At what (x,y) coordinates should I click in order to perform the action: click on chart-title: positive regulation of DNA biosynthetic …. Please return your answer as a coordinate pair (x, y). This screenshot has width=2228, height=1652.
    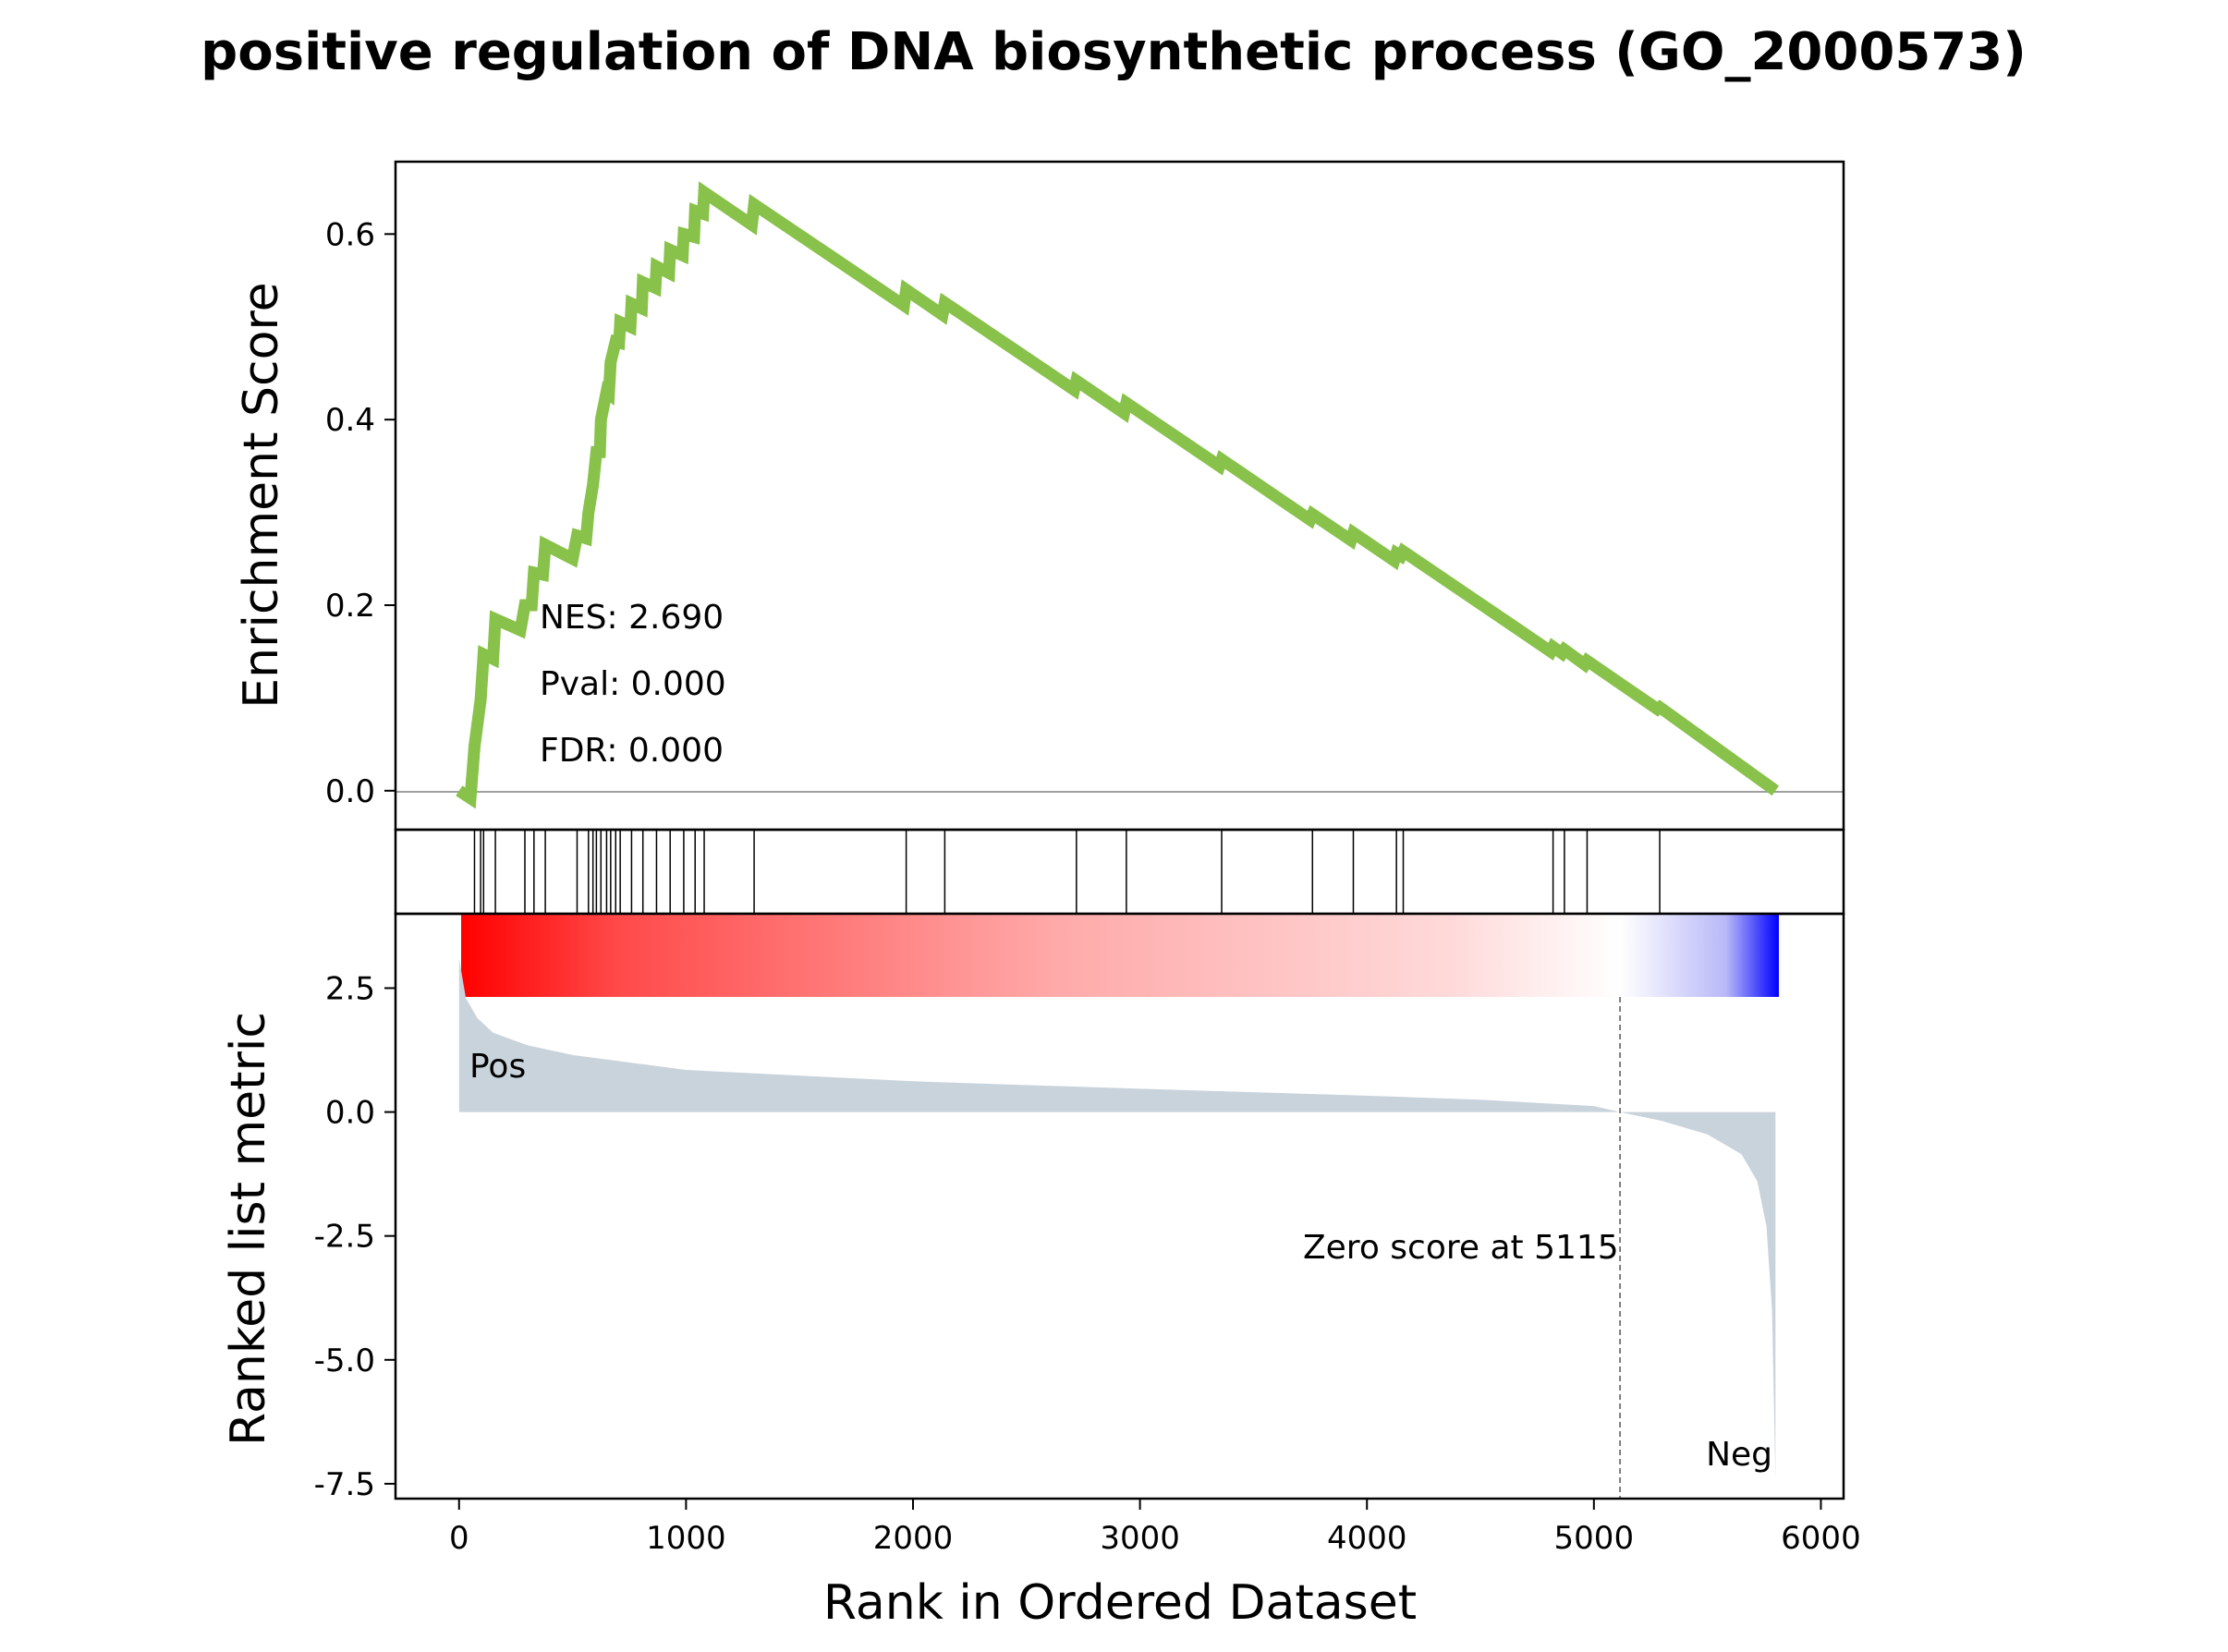
    Looking at the image, I should click on (1114, 52).